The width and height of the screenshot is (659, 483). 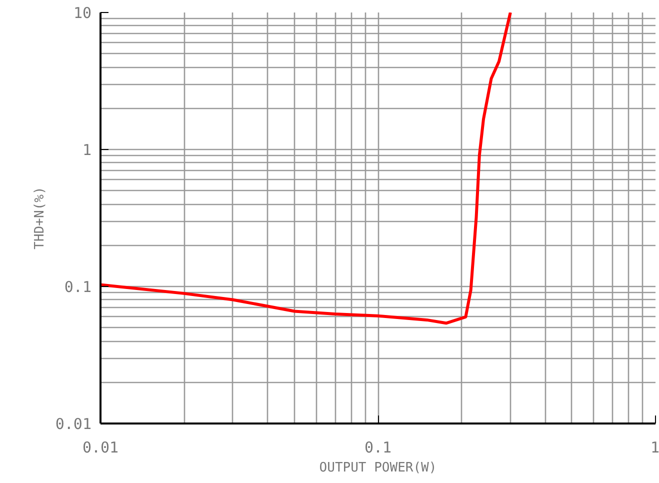 What do you see at coordinates (73, 424) in the screenshot?
I see `y-tick-label: 0.01` at bounding box center [73, 424].